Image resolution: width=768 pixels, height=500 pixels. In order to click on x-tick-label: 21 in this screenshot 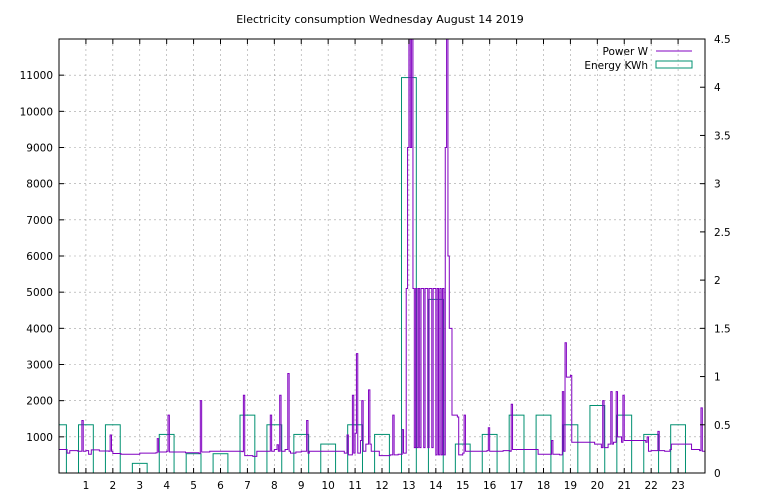, I will do `click(624, 486)`.